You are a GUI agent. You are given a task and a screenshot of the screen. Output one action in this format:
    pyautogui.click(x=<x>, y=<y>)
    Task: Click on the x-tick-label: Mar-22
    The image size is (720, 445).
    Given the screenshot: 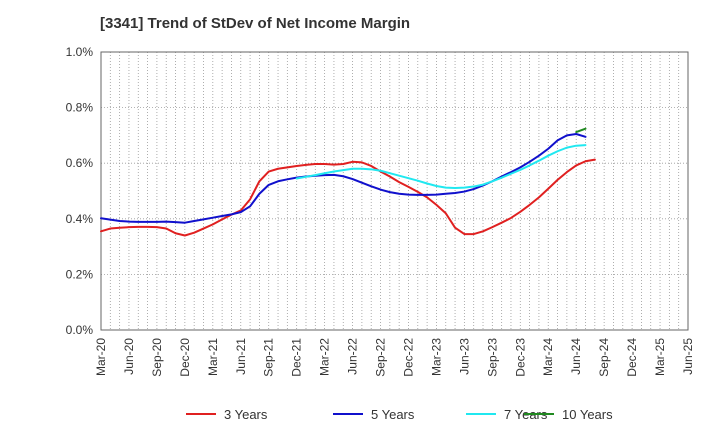 What is the action you would take?
    pyautogui.click(x=325, y=357)
    